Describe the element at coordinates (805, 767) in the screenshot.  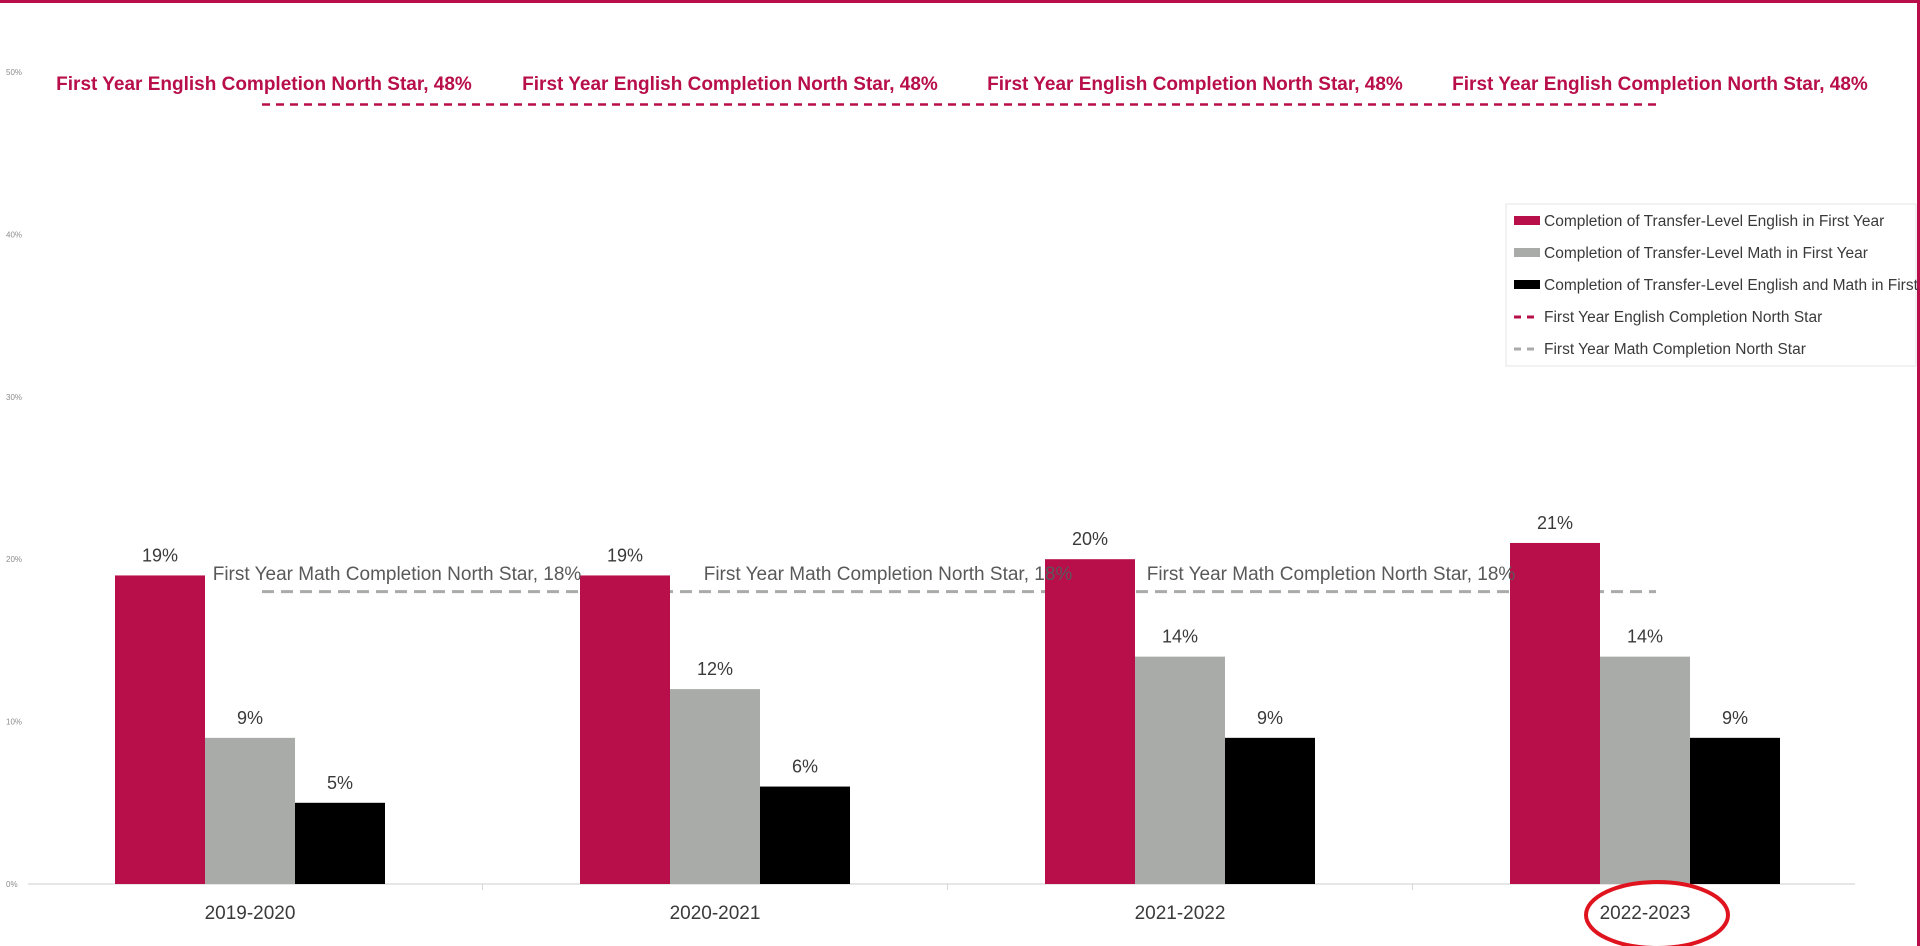
I see `data-label: 6%` at that location.